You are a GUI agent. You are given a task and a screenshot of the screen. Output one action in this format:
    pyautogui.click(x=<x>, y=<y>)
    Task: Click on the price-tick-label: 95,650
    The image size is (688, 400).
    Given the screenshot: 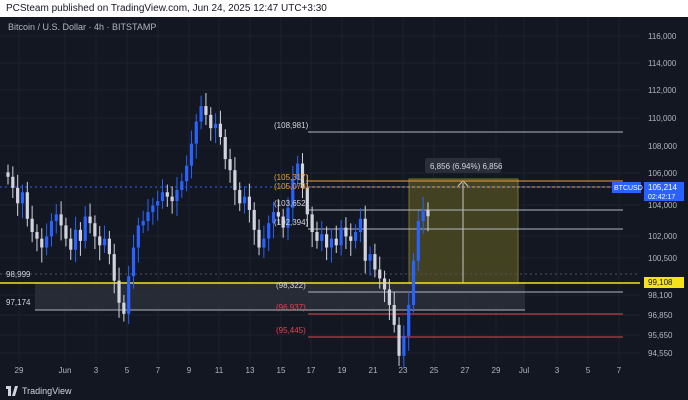 What is the action you would take?
    pyautogui.click(x=660, y=335)
    